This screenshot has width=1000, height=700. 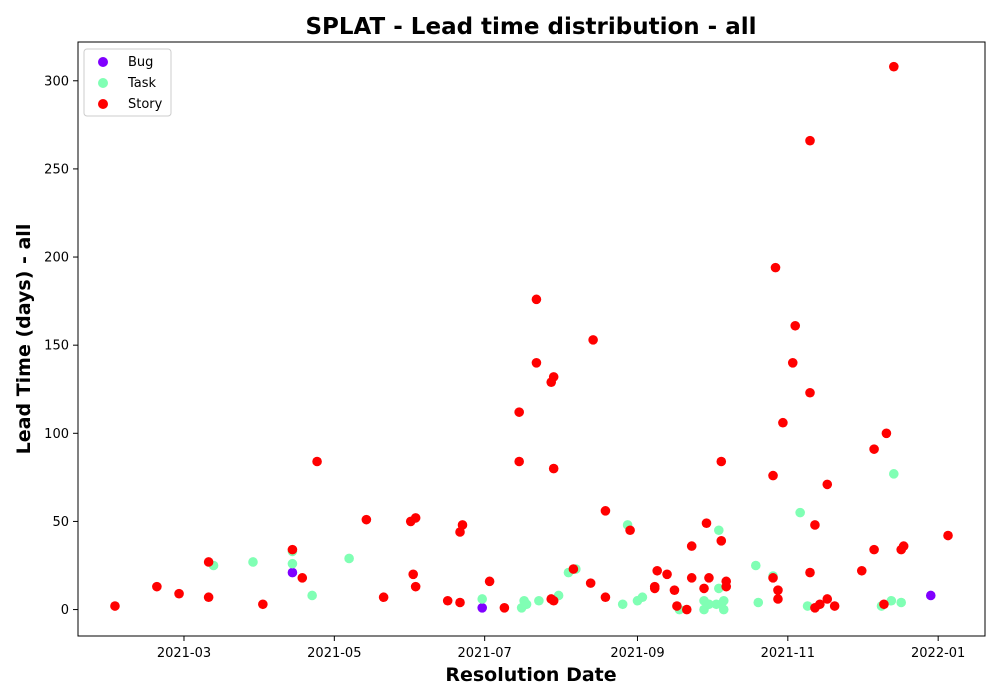 I want to click on legend-marker-story, so click(x=103, y=104).